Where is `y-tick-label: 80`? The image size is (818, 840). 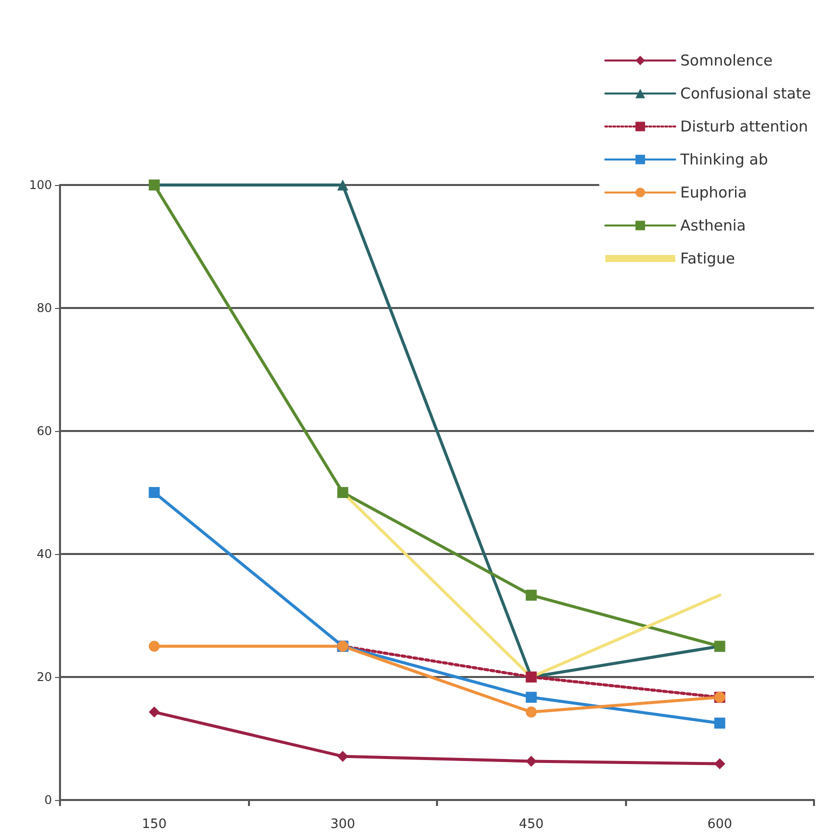 y-tick-label: 80 is located at coordinates (44, 308).